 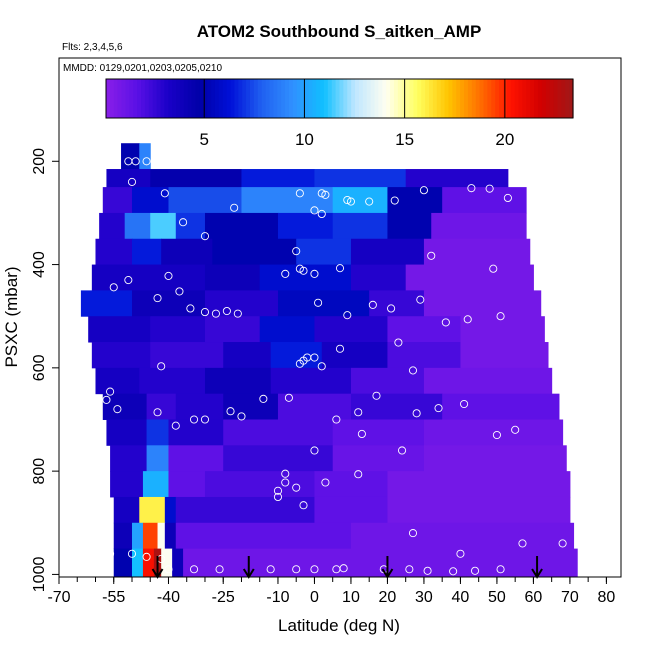 What do you see at coordinates (497, 597) in the screenshot?
I see `x-tick-label: 50` at bounding box center [497, 597].